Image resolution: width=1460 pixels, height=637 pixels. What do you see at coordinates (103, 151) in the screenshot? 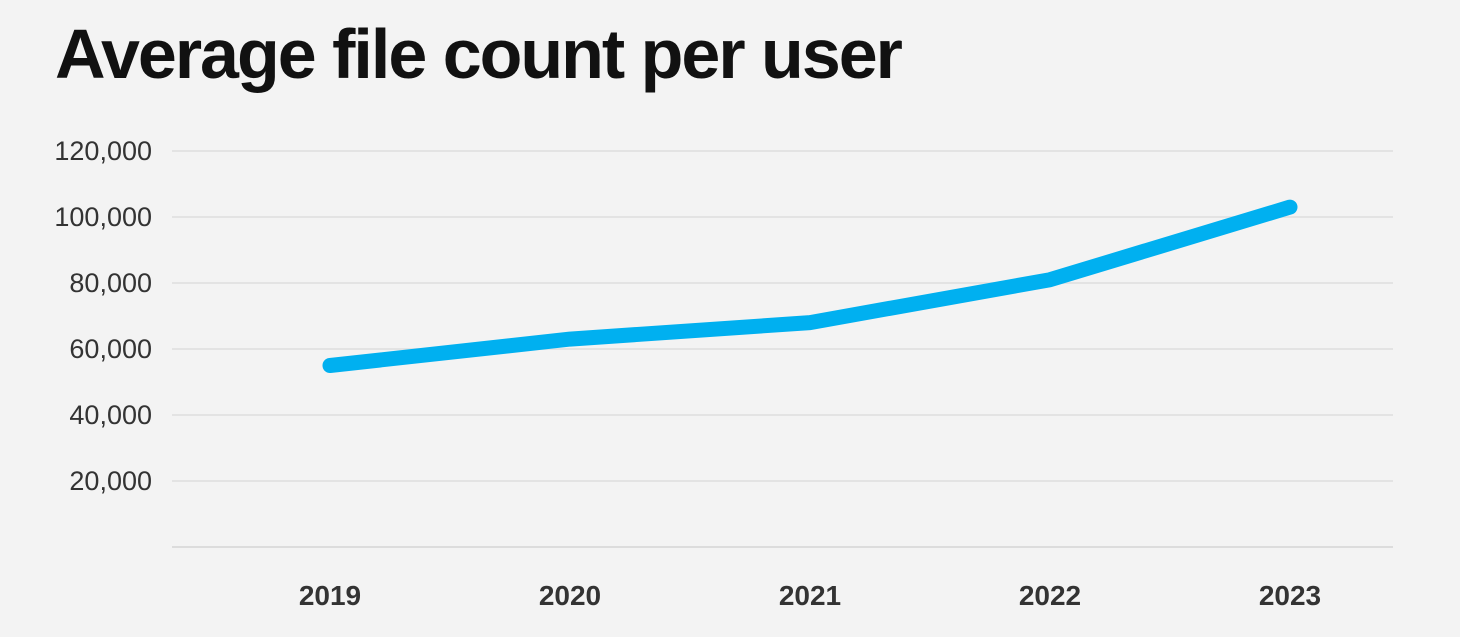
I see `y-axis-tick-label: 120,000` at bounding box center [103, 151].